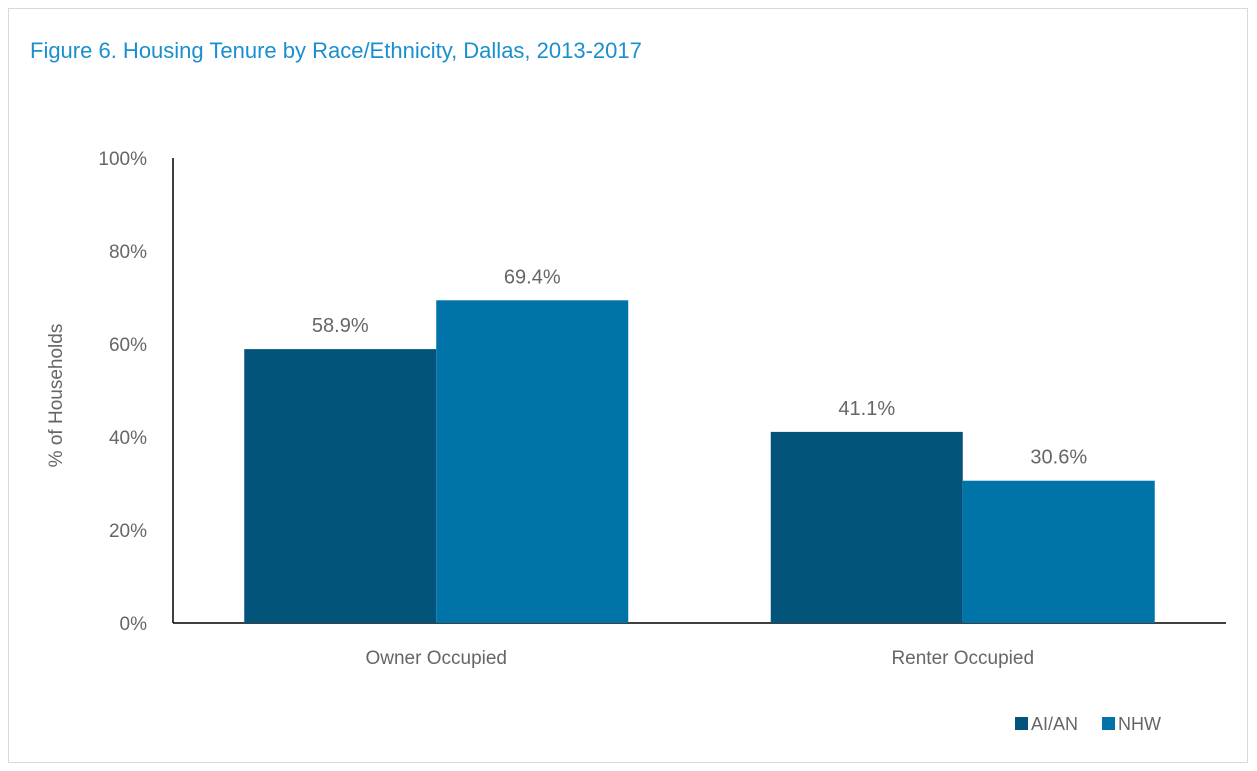  I want to click on x-tick-label: Owner Occupied, so click(436, 658).